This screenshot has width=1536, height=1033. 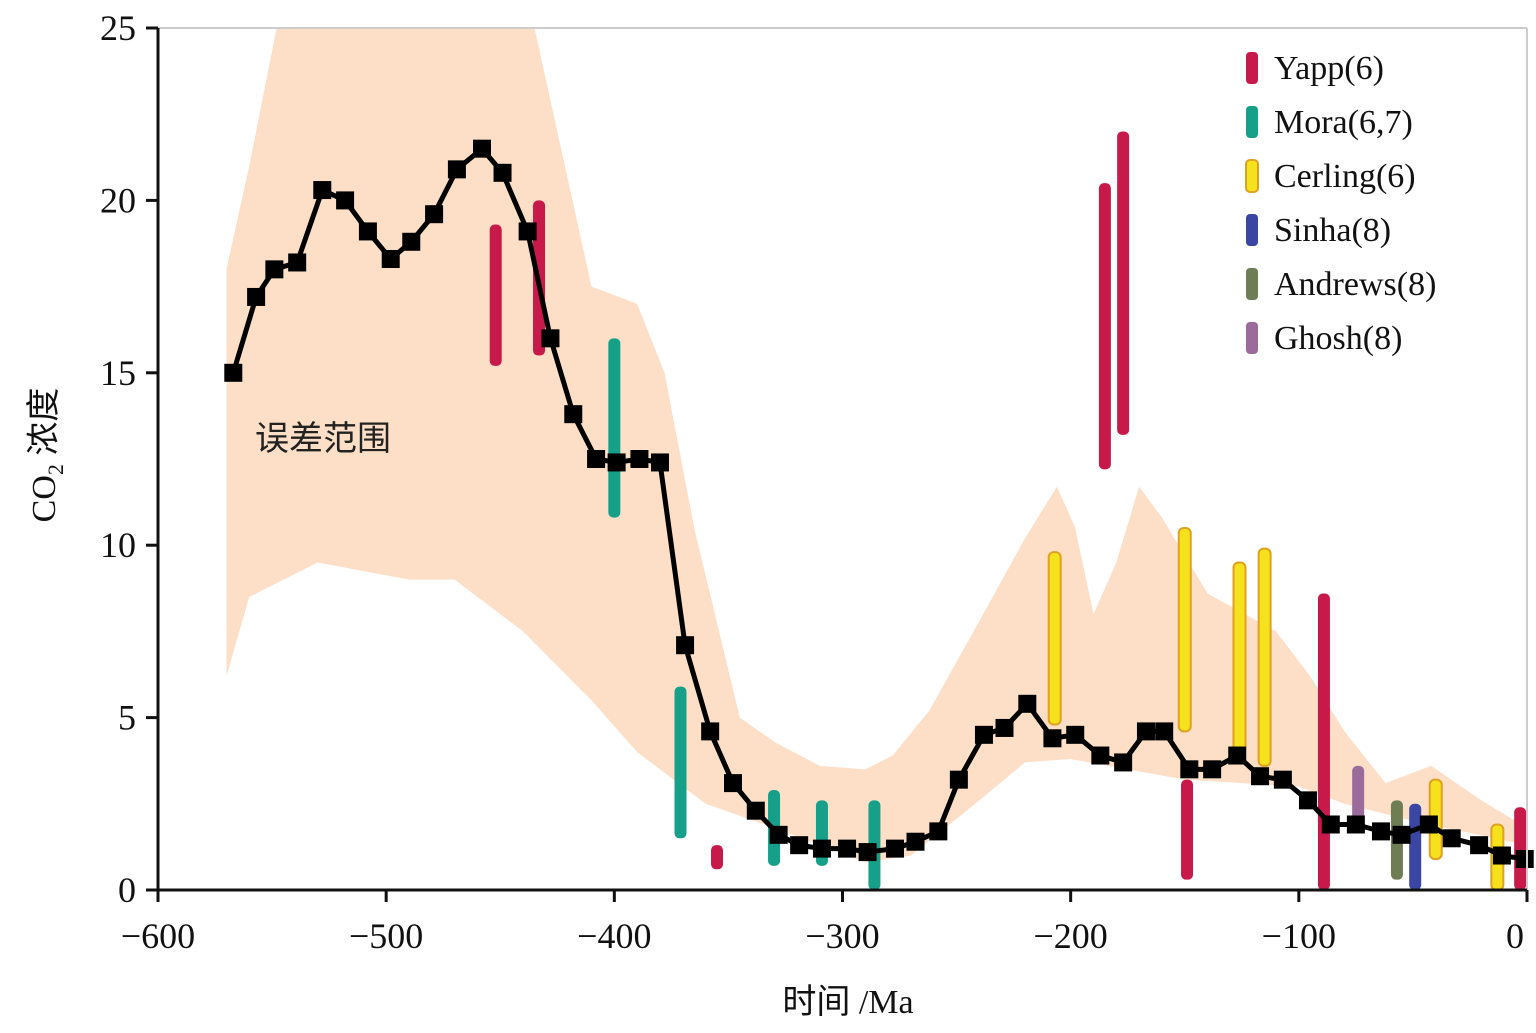 I want to click on y-tick-label: 0, so click(x=127, y=890).